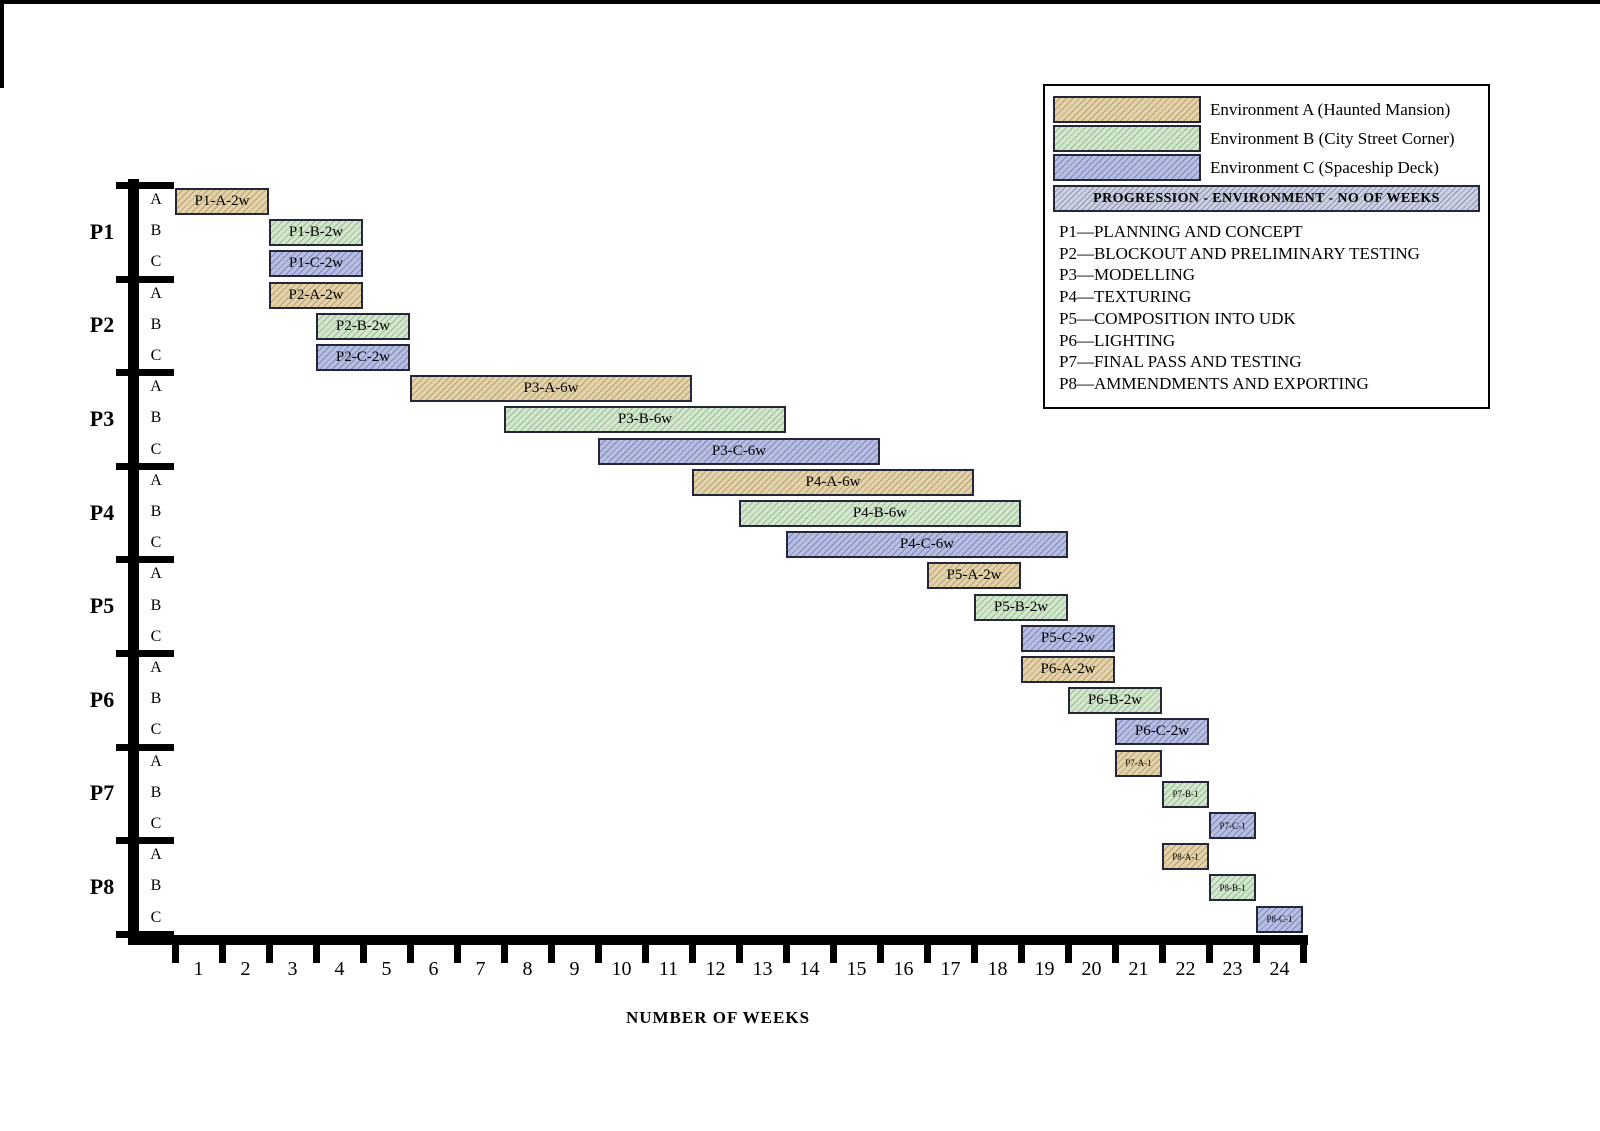 The width and height of the screenshot is (1600, 1131). I want to click on phase-description-4: P4—TEXTURING, so click(1125, 297).